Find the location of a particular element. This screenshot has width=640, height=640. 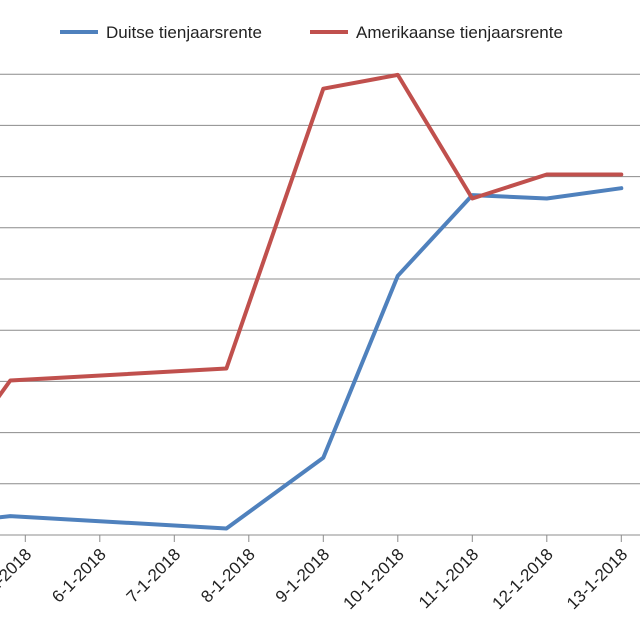

x-tick-label: 7-1-2018 is located at coordinates (154, 576).